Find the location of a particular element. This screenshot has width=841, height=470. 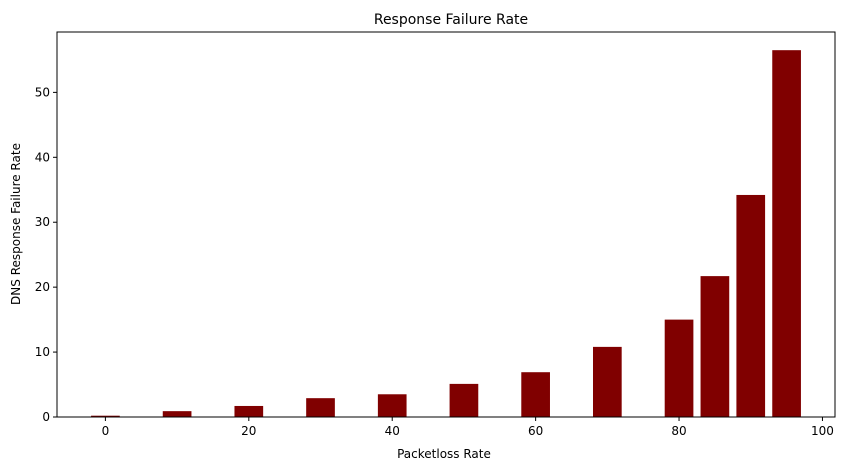

x-tick-label: 80 is located at coordinates (678, 431).